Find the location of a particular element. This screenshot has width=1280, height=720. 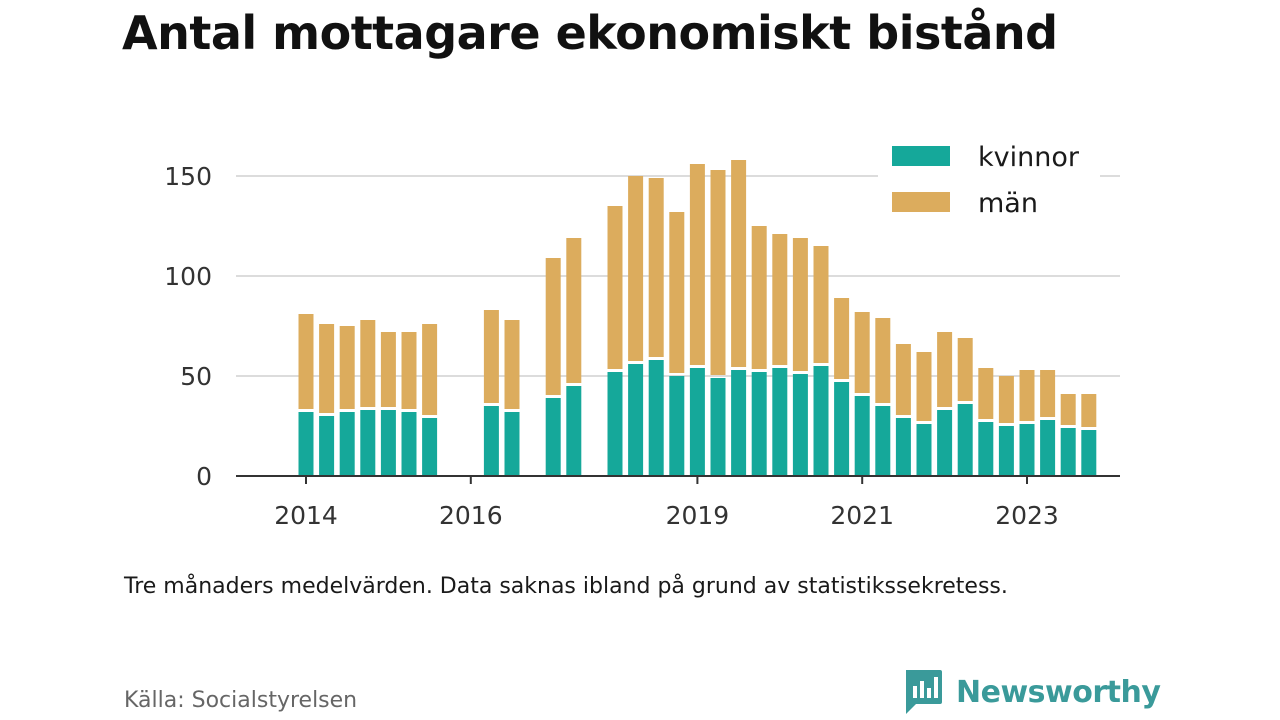

y-tick-label: 50 is located at coordinates (196, 376).